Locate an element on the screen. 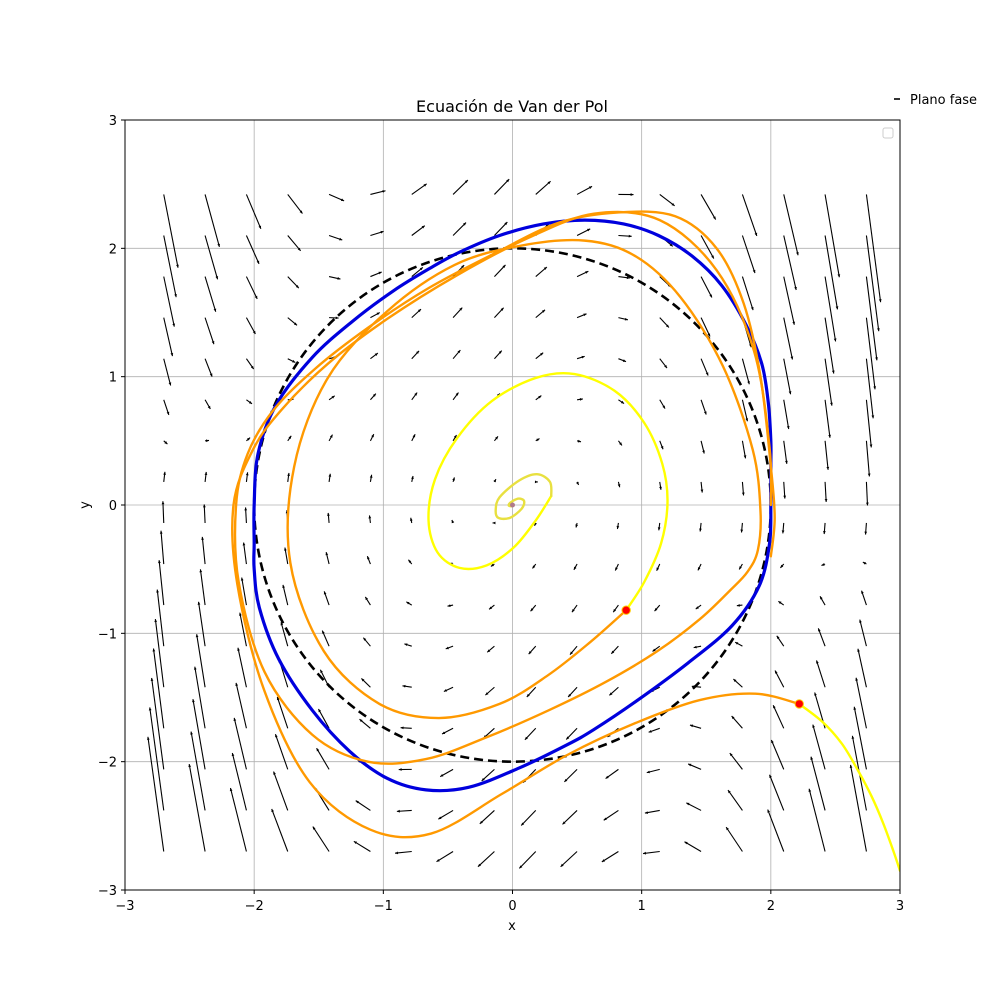 This screenshot has height=1000, width=1000. x-tick-label: −1 is located at coordinates (383, 906).